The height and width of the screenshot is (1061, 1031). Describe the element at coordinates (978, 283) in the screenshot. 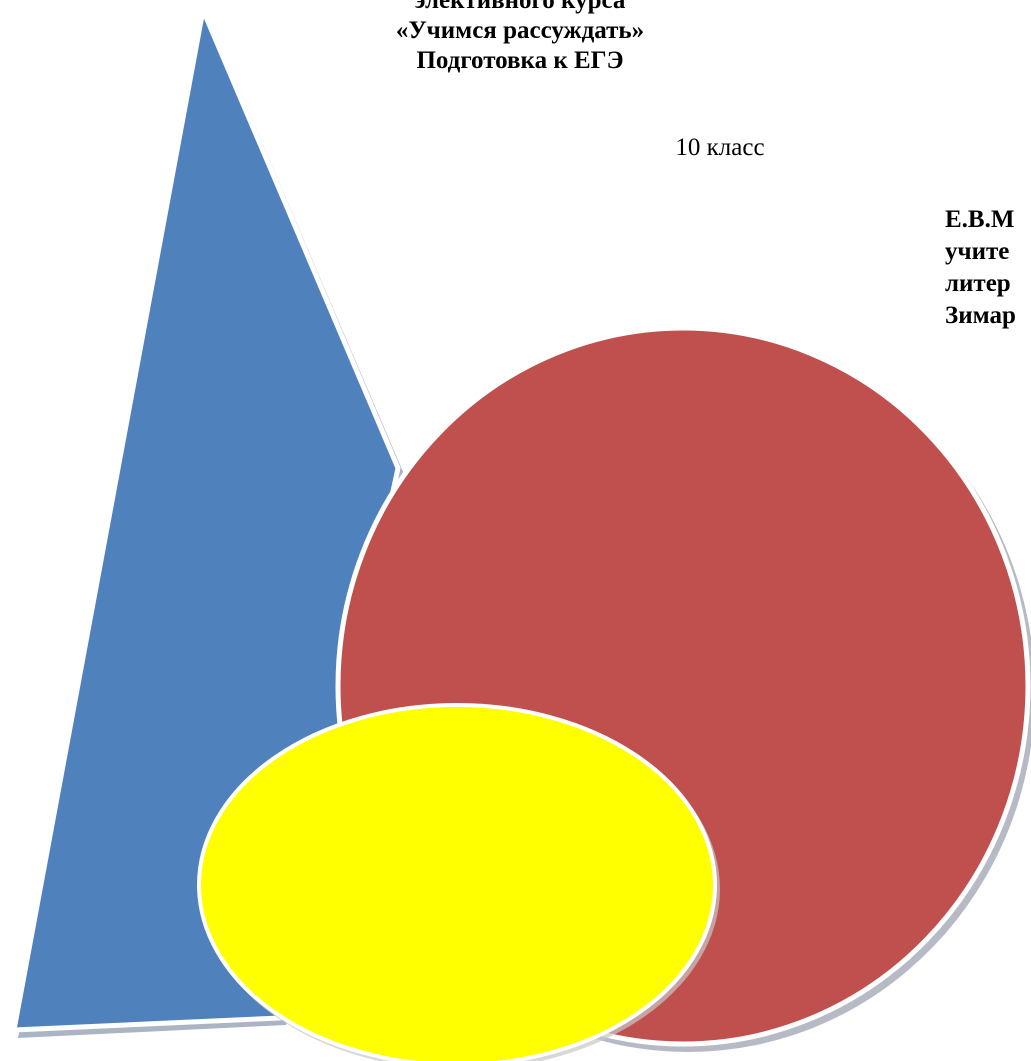

I see `author-subject: литер` at that location.